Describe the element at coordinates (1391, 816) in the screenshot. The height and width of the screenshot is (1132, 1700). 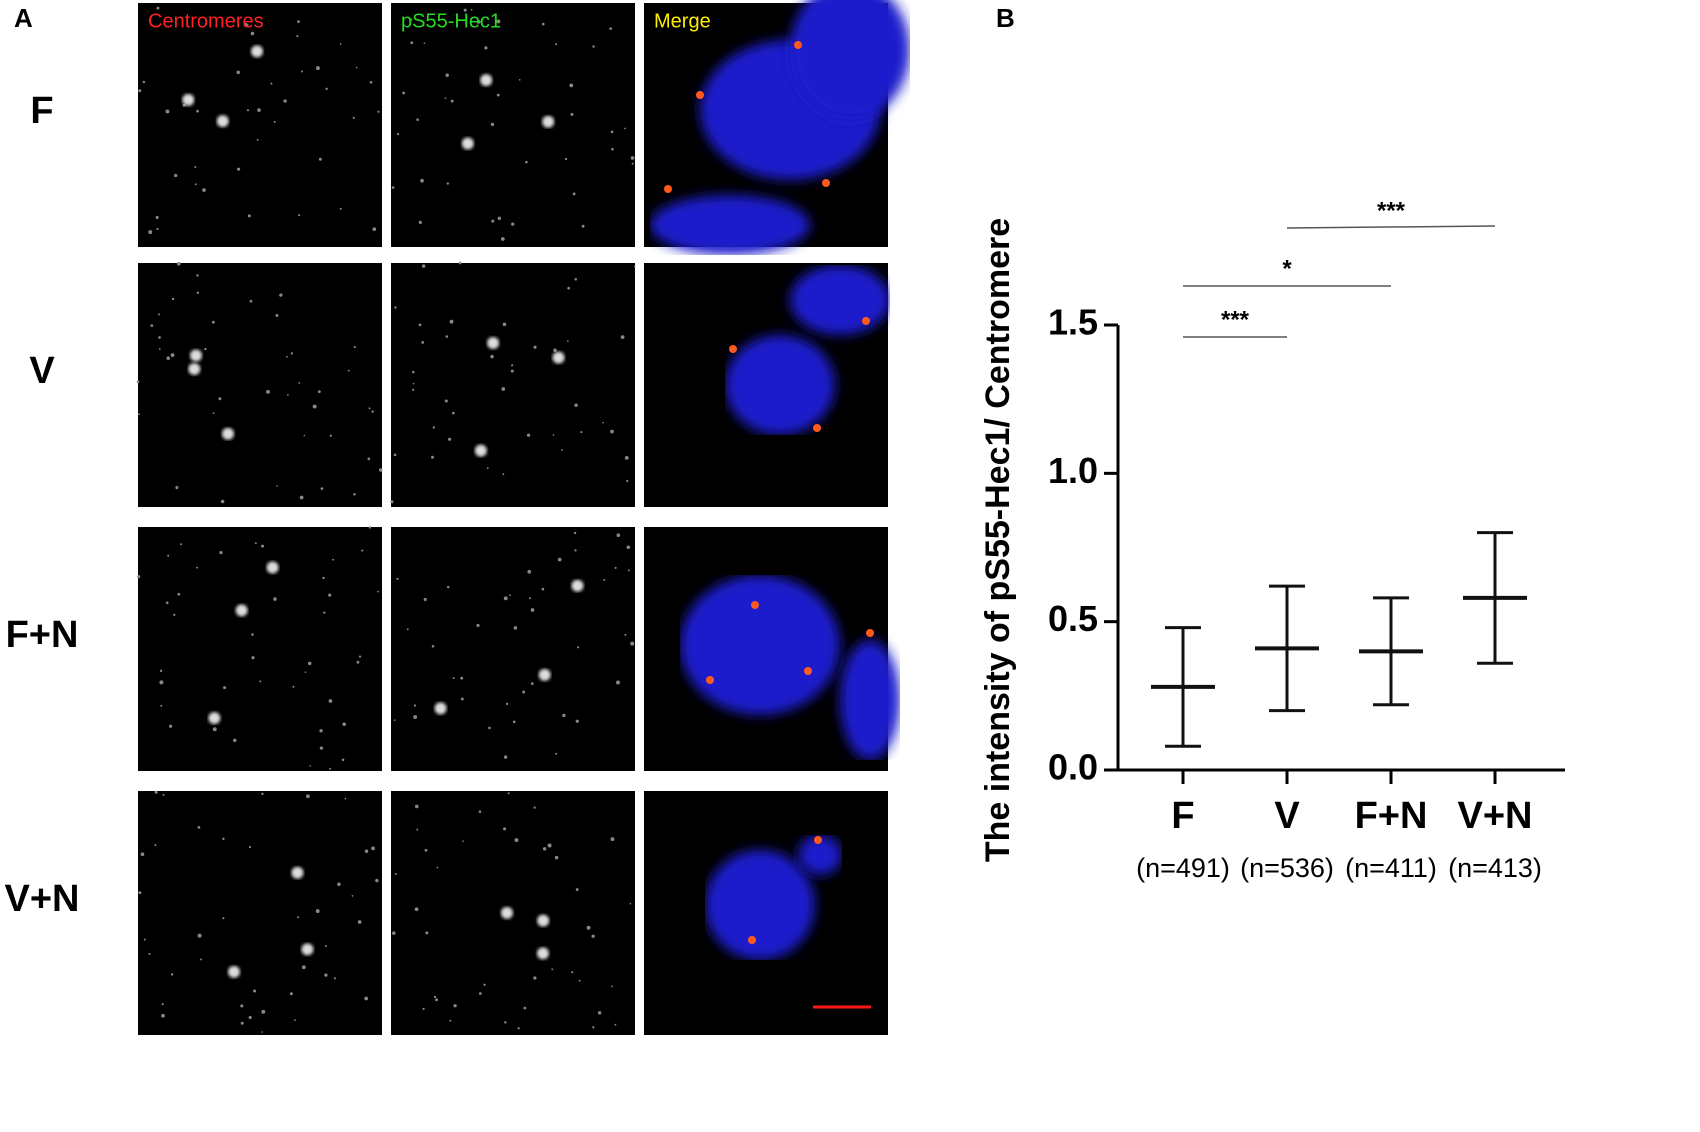
I see `x-tick-label: F+N` at that location.